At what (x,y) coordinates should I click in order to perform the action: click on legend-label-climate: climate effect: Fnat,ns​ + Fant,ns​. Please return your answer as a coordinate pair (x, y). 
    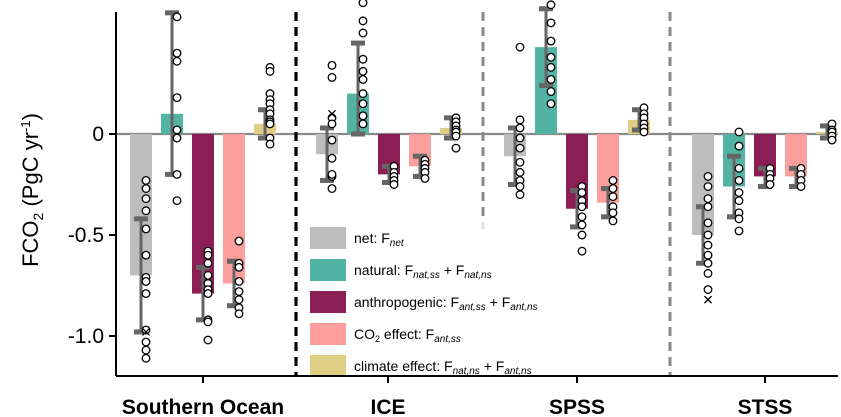
    Looking at the image, I should click on (443, 367).